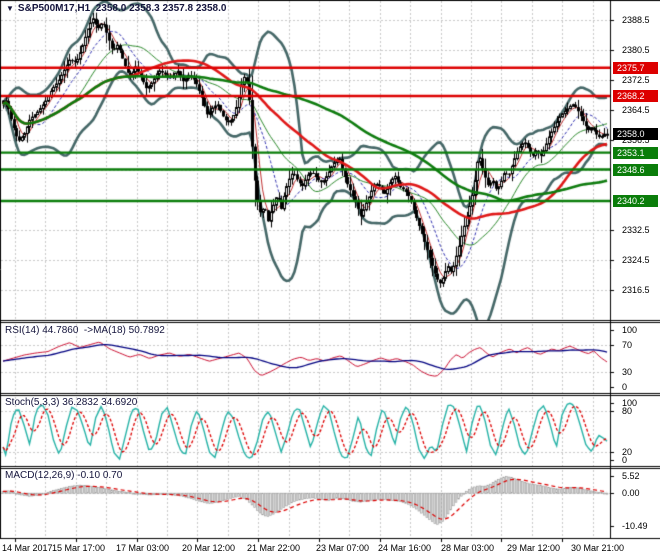 The height and width of the screenshot is (560, 660). Describe the element at coordinates (274, 548) in the screenshot. I see `x-axis-label: 21 Mar 22:00` at that location.